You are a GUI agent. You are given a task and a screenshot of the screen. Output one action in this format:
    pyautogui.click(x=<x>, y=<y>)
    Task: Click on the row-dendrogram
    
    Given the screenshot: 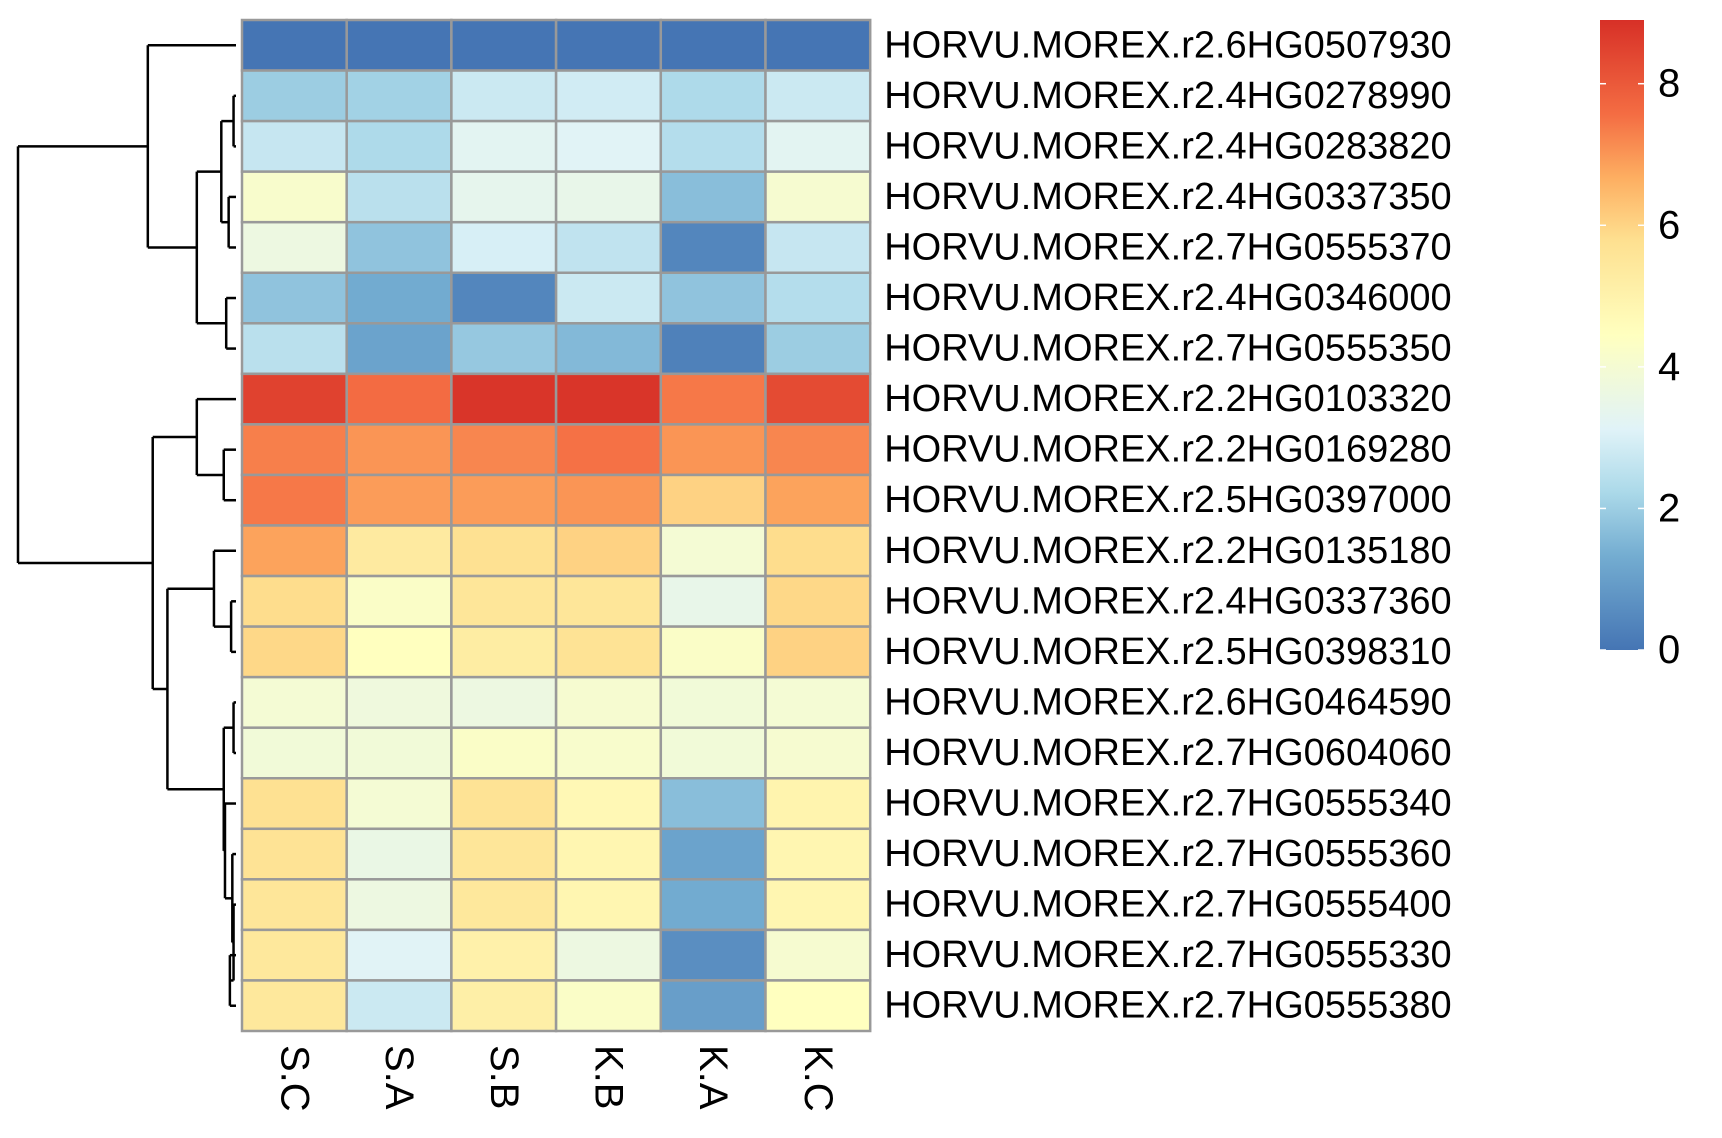 What is the action you would take?
    pyautogui.click(x=126, y=525)
    